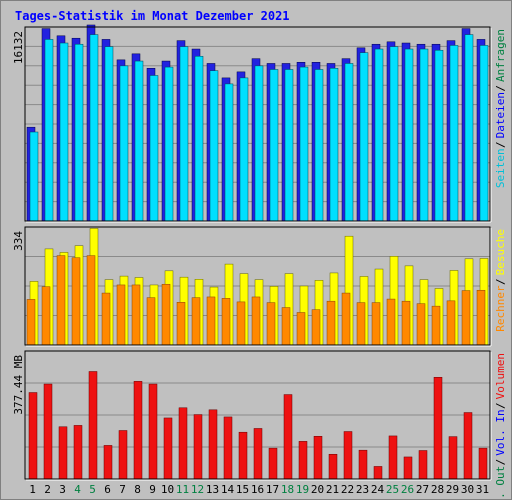 This screenshot has width=512, height=500. I want to click on x-tick-label: 21, so click(332, 489).